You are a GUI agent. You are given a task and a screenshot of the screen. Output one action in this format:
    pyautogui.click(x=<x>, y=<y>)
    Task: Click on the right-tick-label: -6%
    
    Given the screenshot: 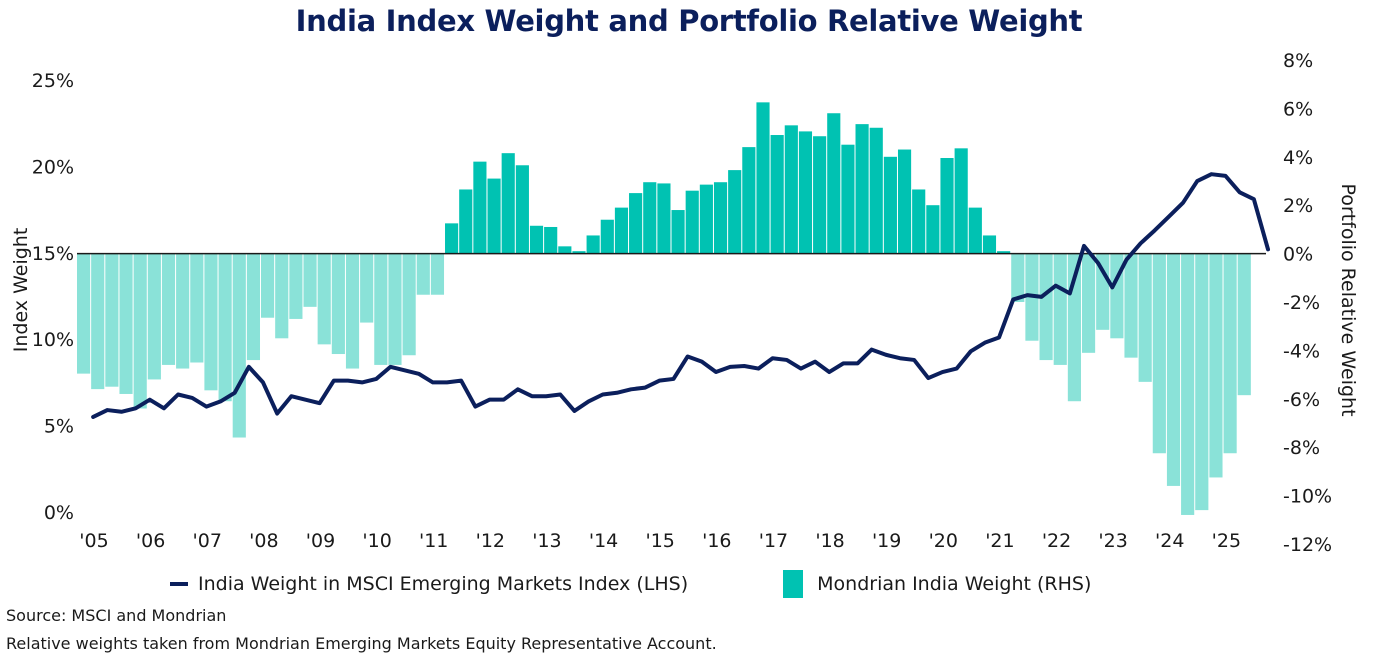 What is the action you would take?
    pyautogui.click(x=1301, y=400)
    